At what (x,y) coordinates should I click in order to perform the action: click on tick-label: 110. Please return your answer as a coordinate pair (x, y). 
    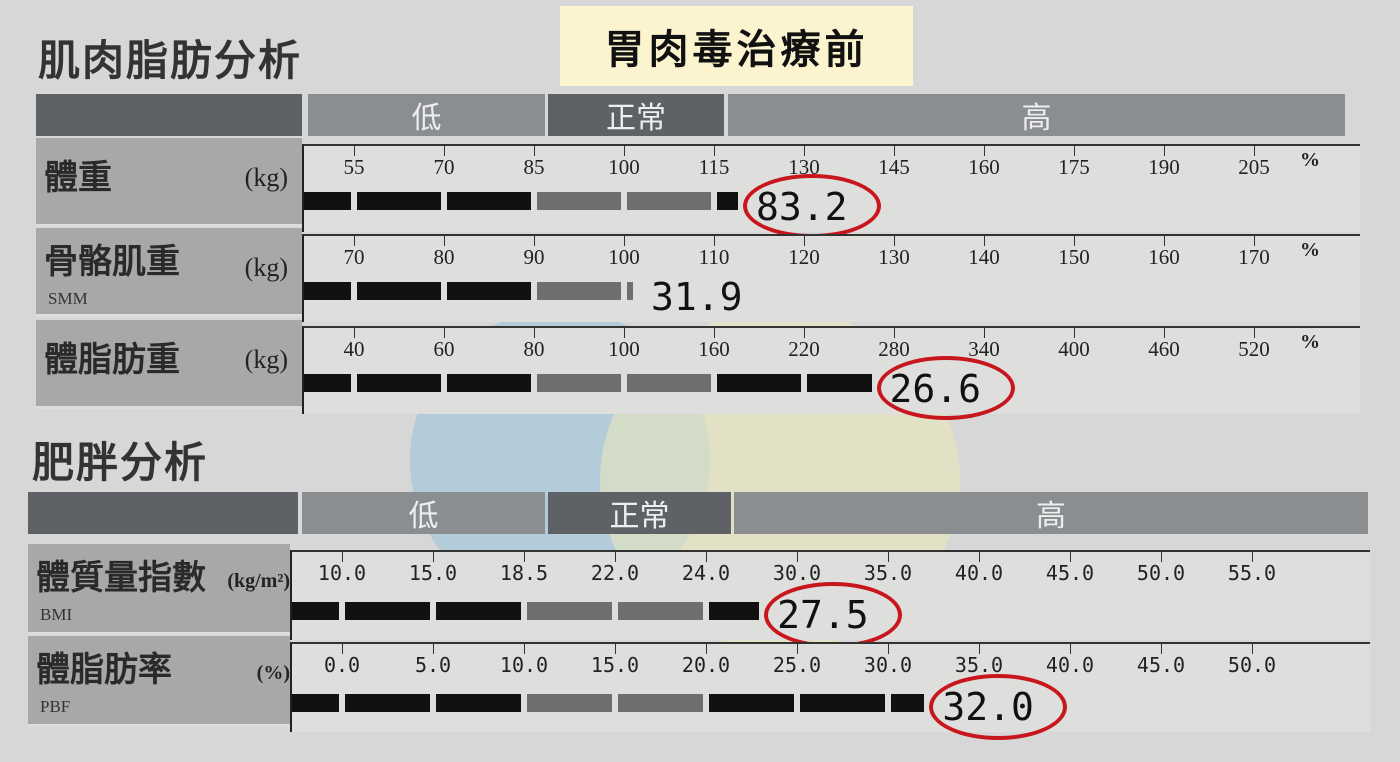
    Looking at the image, I should click on (714, 257).